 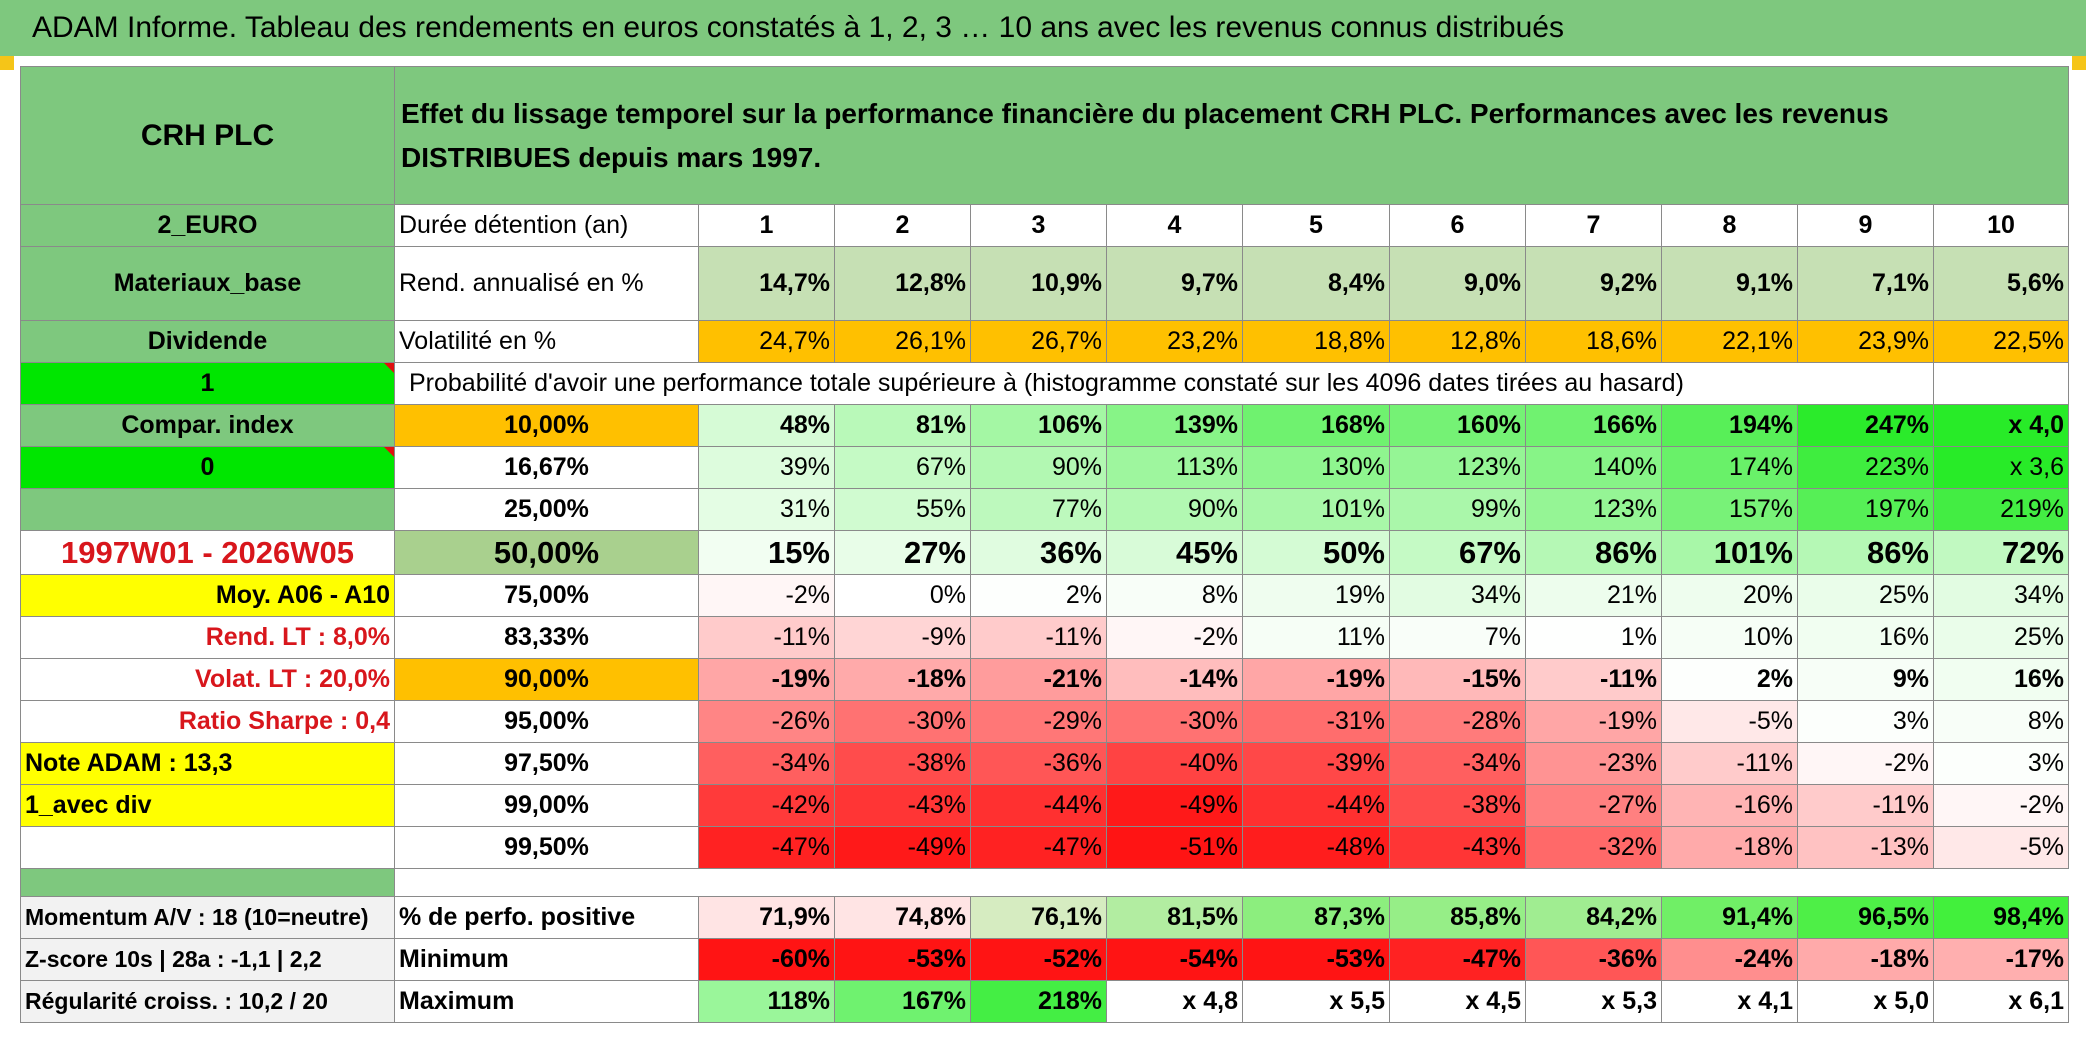 What do you see at coordinates (546, 595) in the screenshot?
I see `probability-threshold: 75,00%` at bounding box center [546, 595].